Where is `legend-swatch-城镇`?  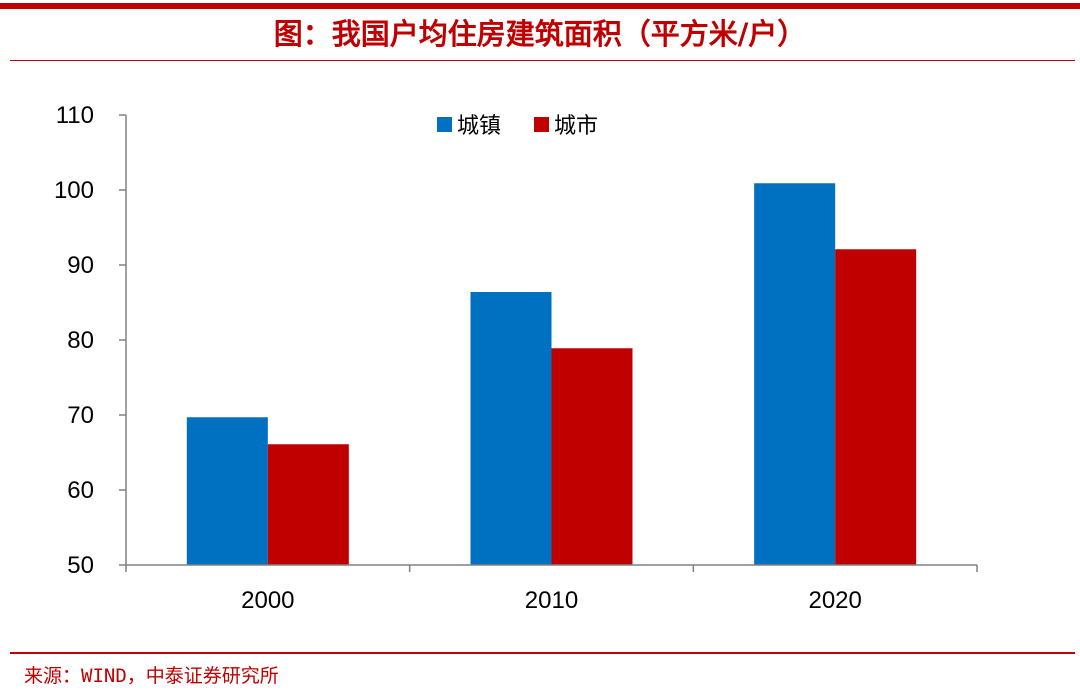 legend-swatch-城镇 is located at coordinates (444, 124).